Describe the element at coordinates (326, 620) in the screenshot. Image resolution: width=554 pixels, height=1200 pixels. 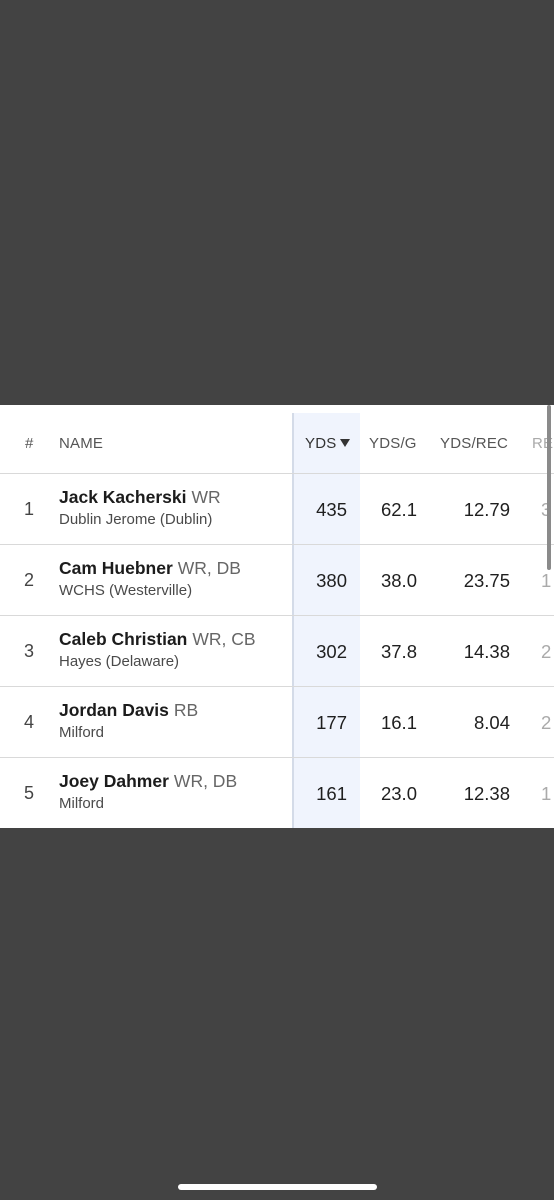
I see `sorted-column-highlight` at that location.